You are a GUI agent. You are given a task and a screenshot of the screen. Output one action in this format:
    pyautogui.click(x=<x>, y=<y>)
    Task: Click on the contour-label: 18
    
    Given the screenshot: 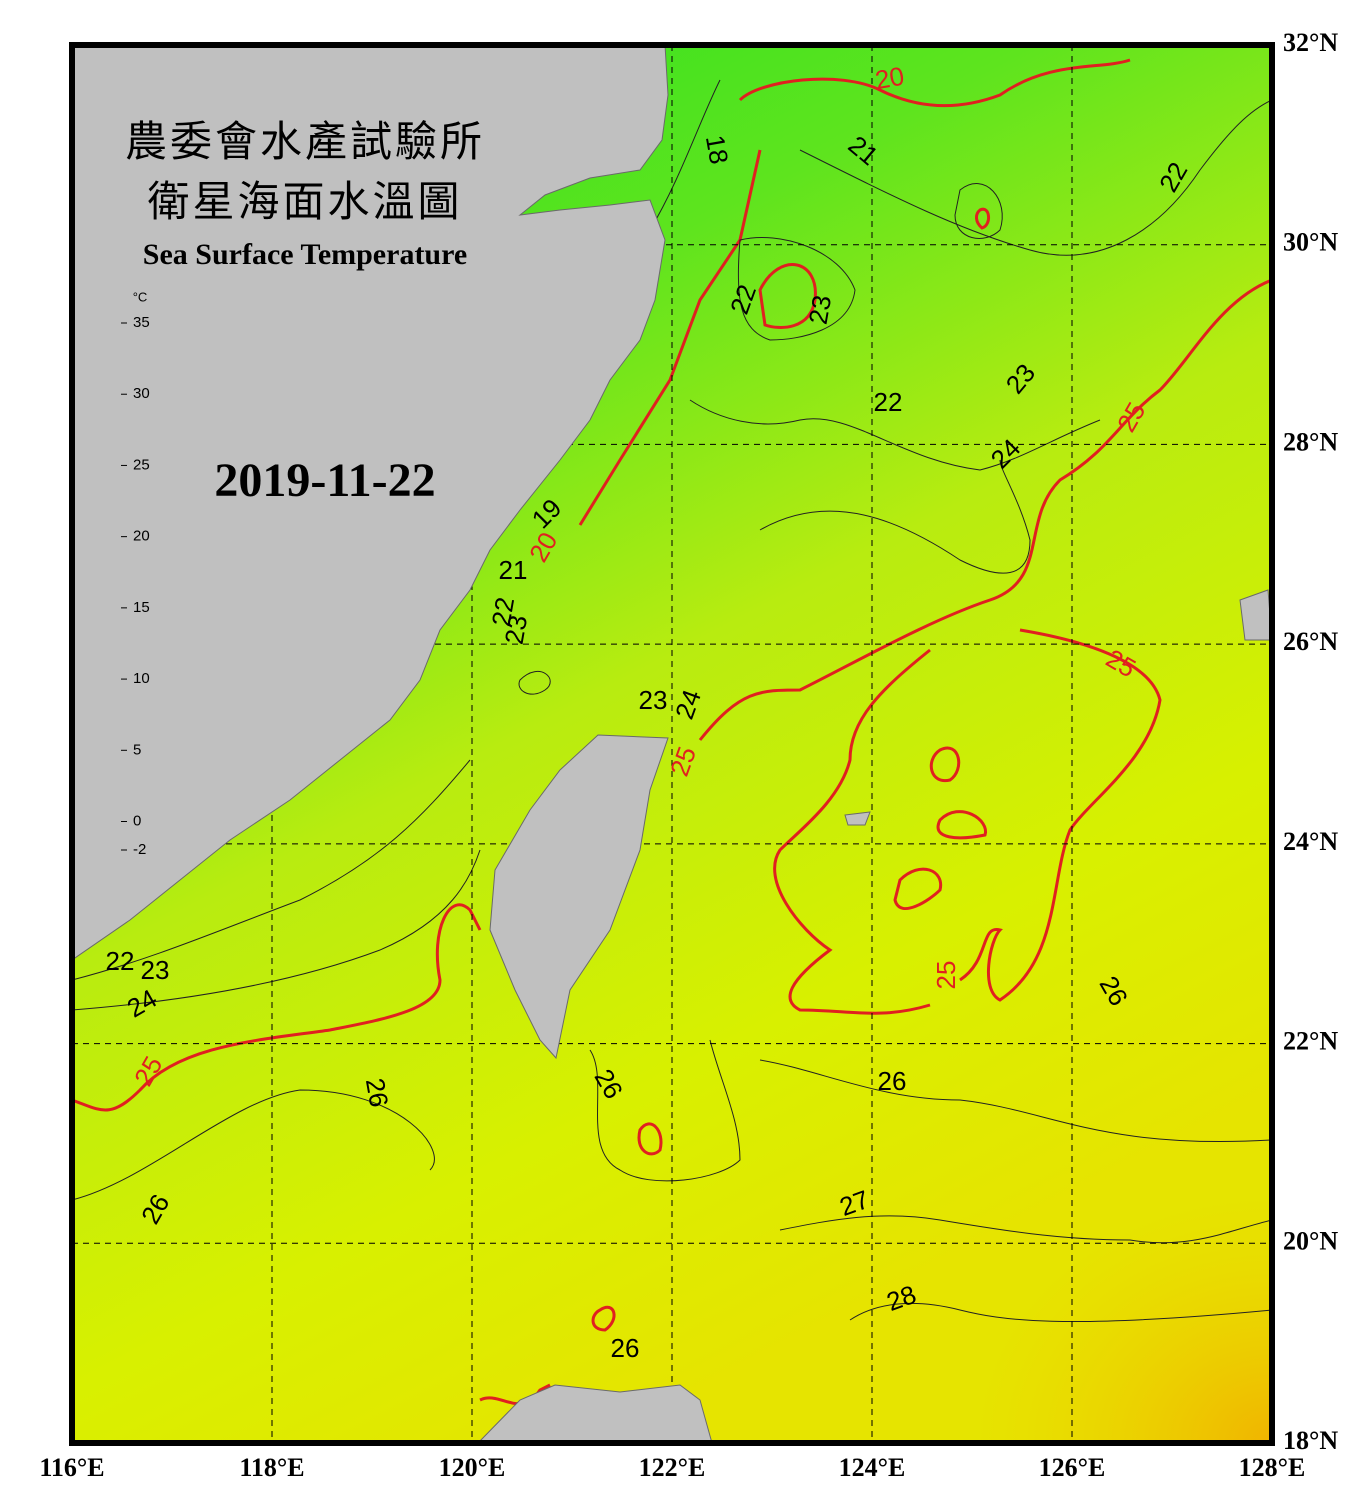 What is the action you would take?
    pyautogui.click(x=717, y=150)
    